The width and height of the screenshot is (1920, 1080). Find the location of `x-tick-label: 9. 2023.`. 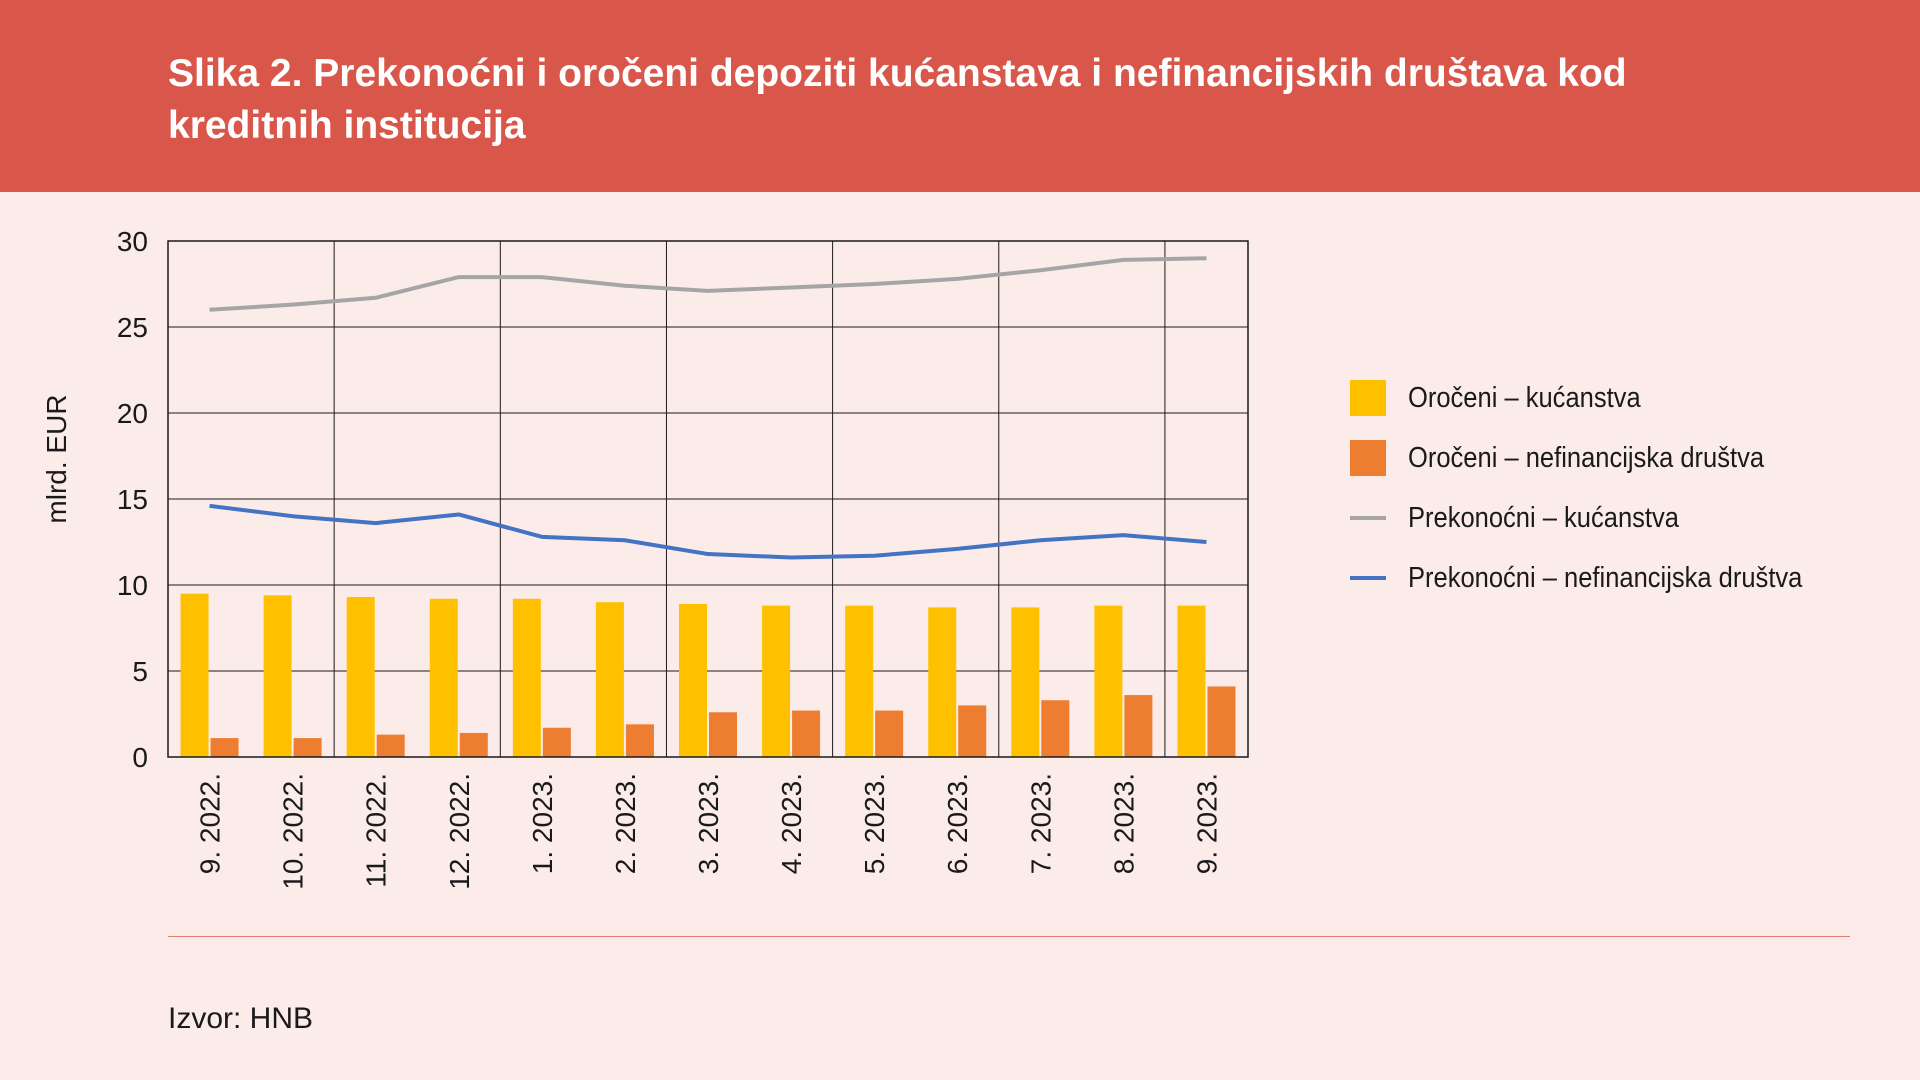

x-tick-label: 9. 2023. is located at coordinates (1206, 823).